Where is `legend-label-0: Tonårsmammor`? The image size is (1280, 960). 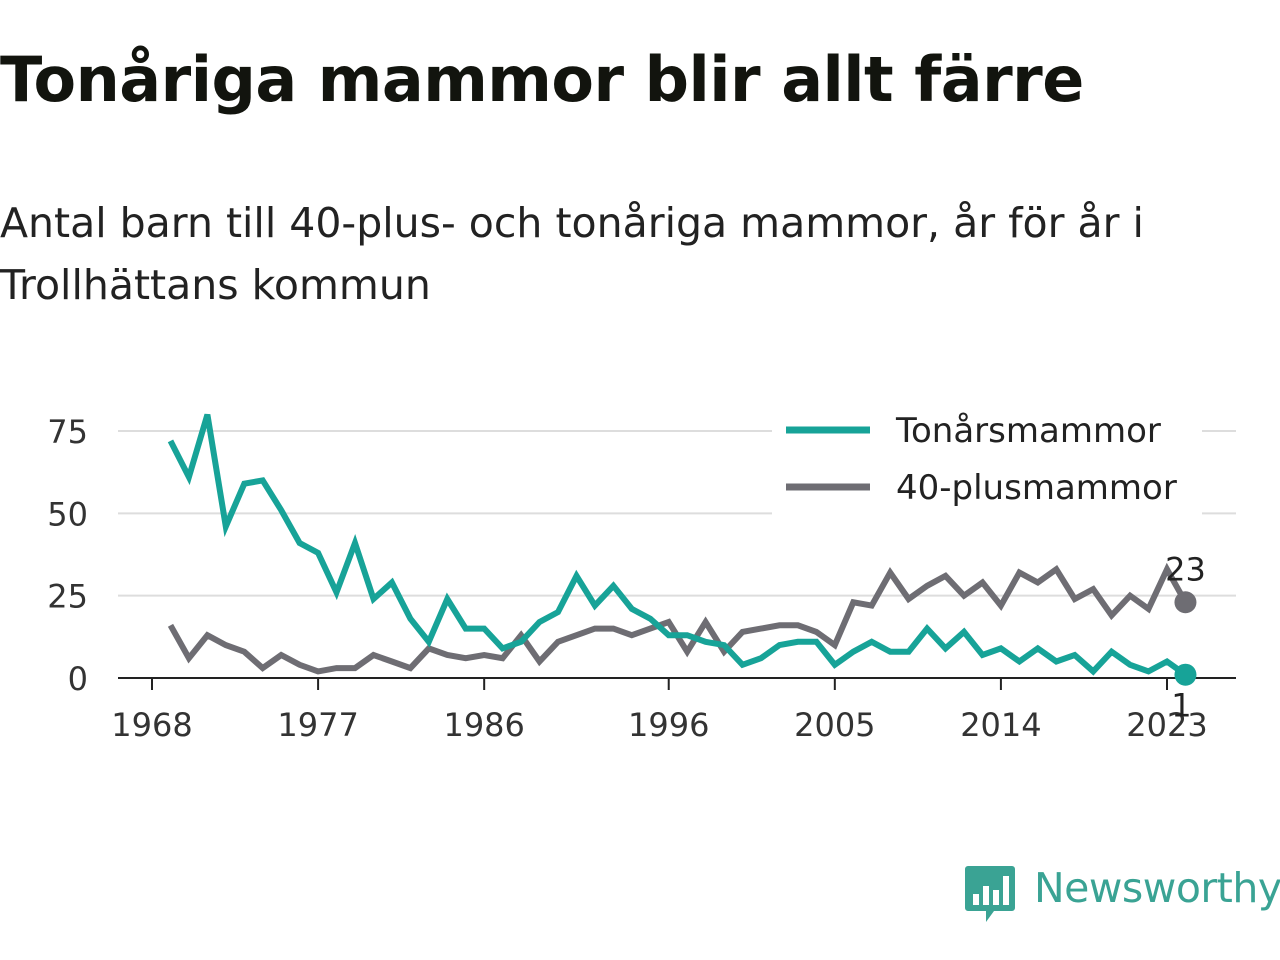
legend-label-0: Tonårsmammor is located at coordinates (1028, 431).